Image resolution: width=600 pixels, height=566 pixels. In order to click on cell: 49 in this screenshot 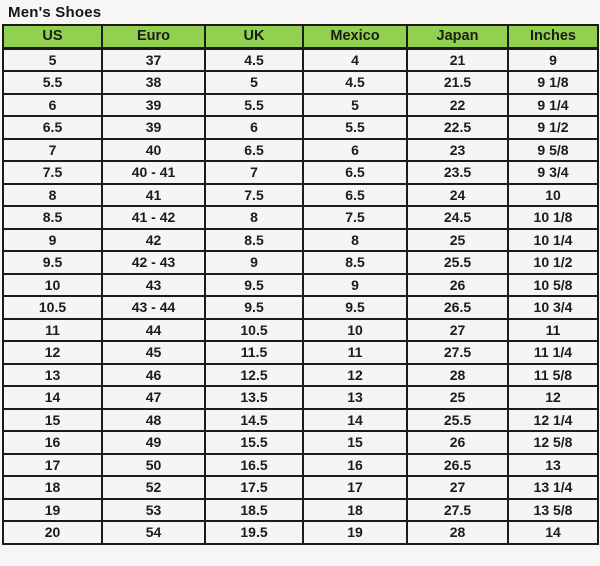, I will do `click(153, 442)`.